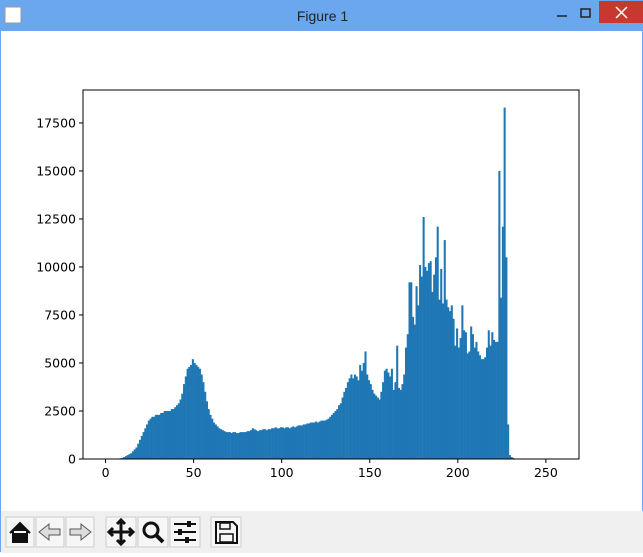 This screenshot has height=557, width=643. What do you see at coordinates (56, 218) in the screenshot?
I see `y-tick-label: 12500` at bounding box center [56, 218].